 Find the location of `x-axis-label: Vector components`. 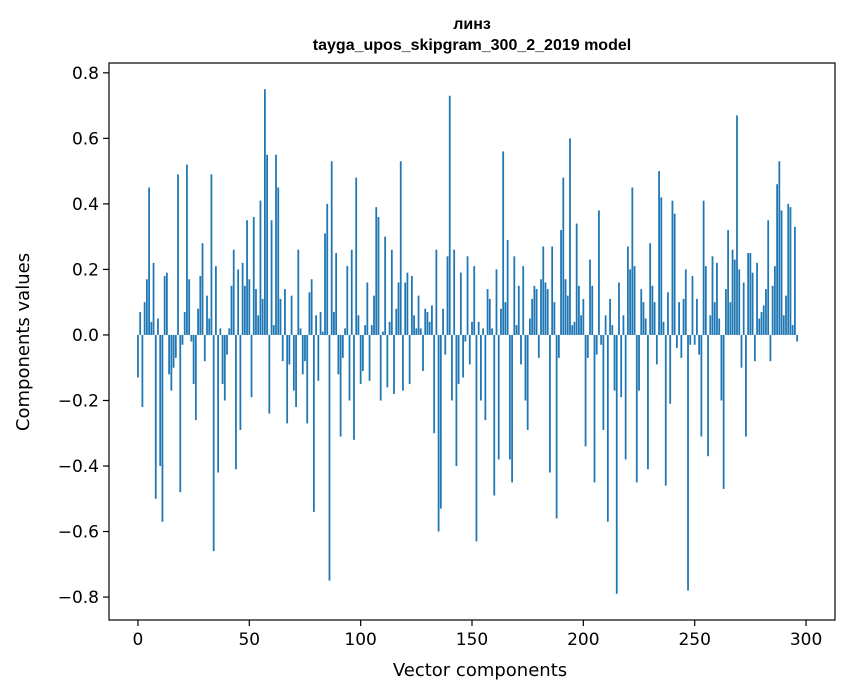

x-axis-label: Vector components is located at coordinates (480, 670).